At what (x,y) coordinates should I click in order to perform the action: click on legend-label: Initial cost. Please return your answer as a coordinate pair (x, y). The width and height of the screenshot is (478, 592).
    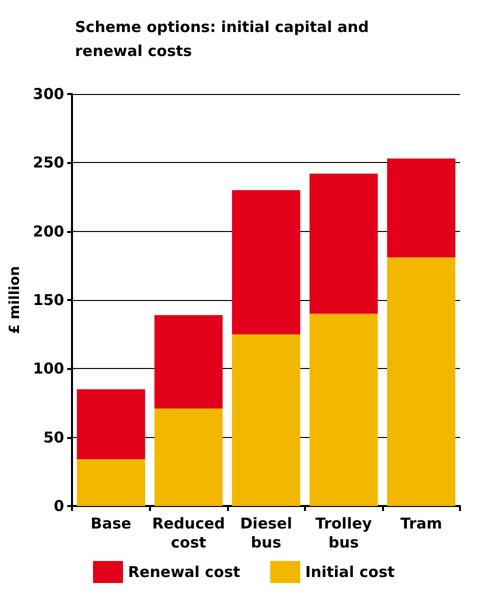
    Looking at the image, I should click on (350, 572).